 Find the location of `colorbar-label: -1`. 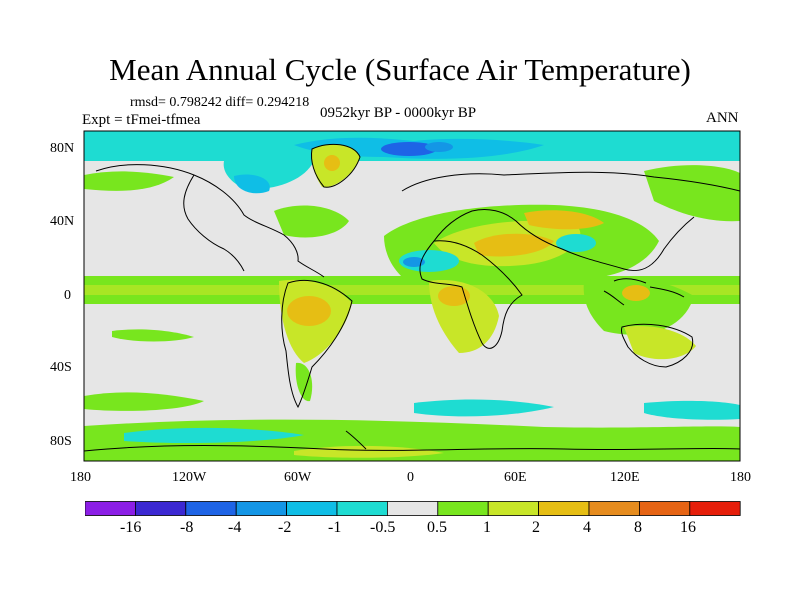

colorbar-label: -1 is located at coordinates (335, 527).